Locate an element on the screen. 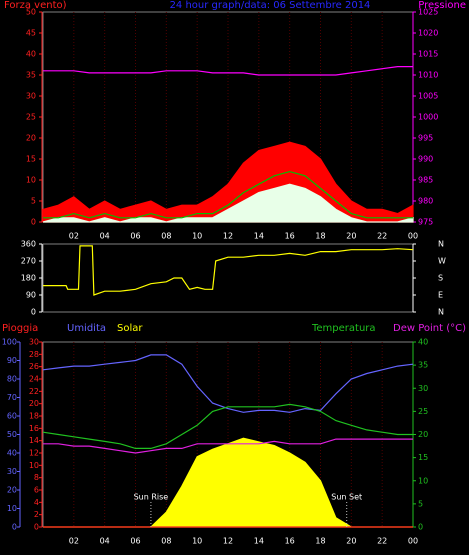 The height and width of the screenshot is (555, 469). y2-tick-label: 5 is located at coordinates (420, 503).